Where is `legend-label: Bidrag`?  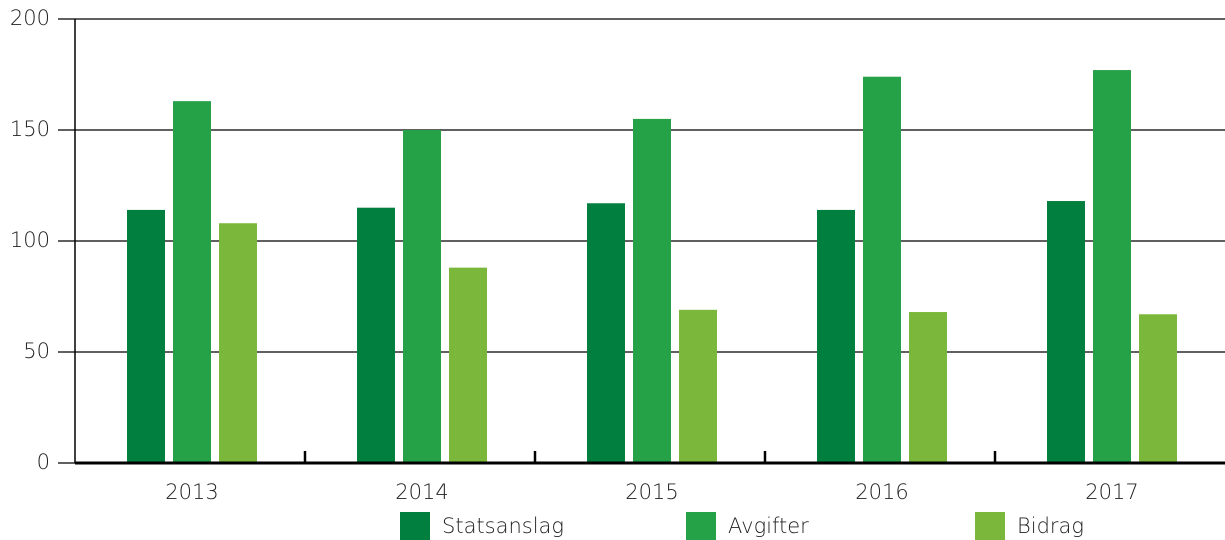
legend-label: Bidrag is located at coordinates (1050, 526).